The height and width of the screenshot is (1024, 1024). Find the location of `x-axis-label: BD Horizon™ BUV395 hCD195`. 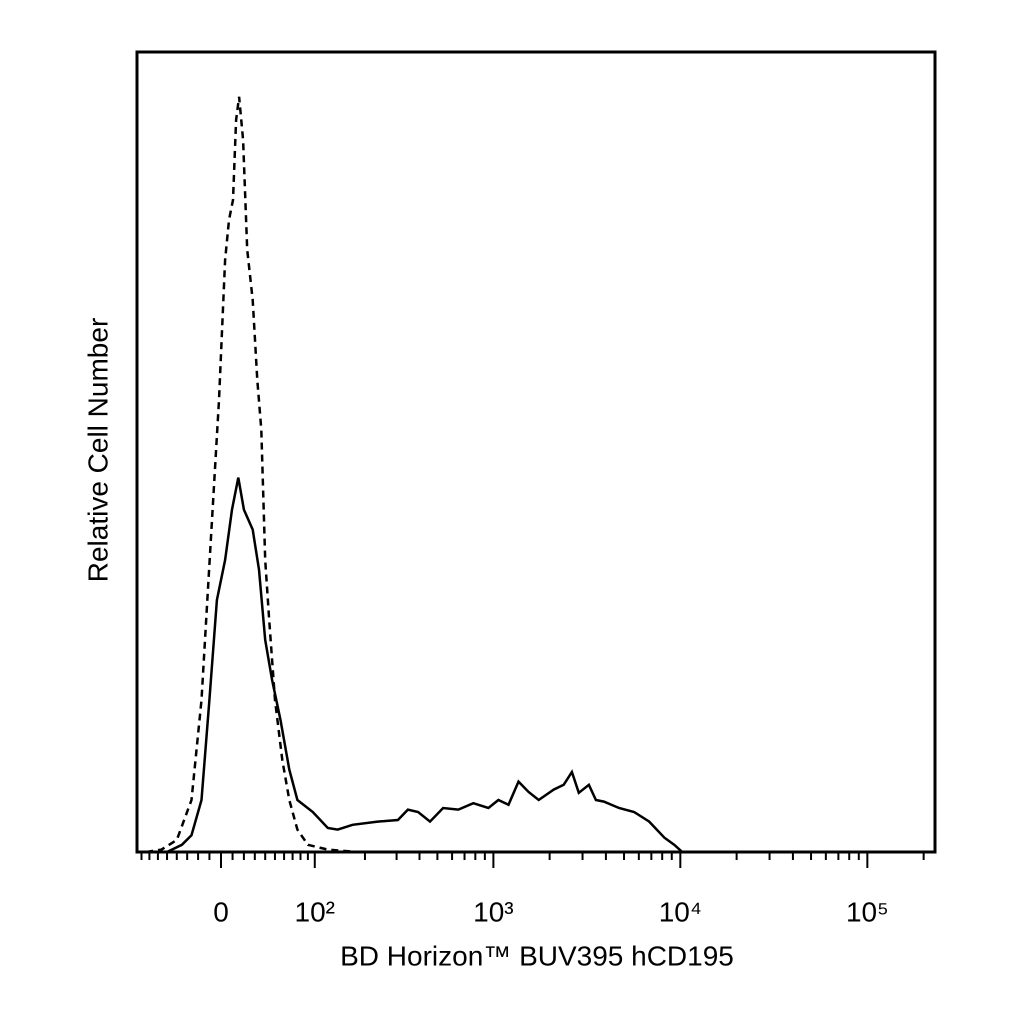

x-axis-label: BD Horizon™ BUV395 hCD195 is located at coordinates (537, 955).